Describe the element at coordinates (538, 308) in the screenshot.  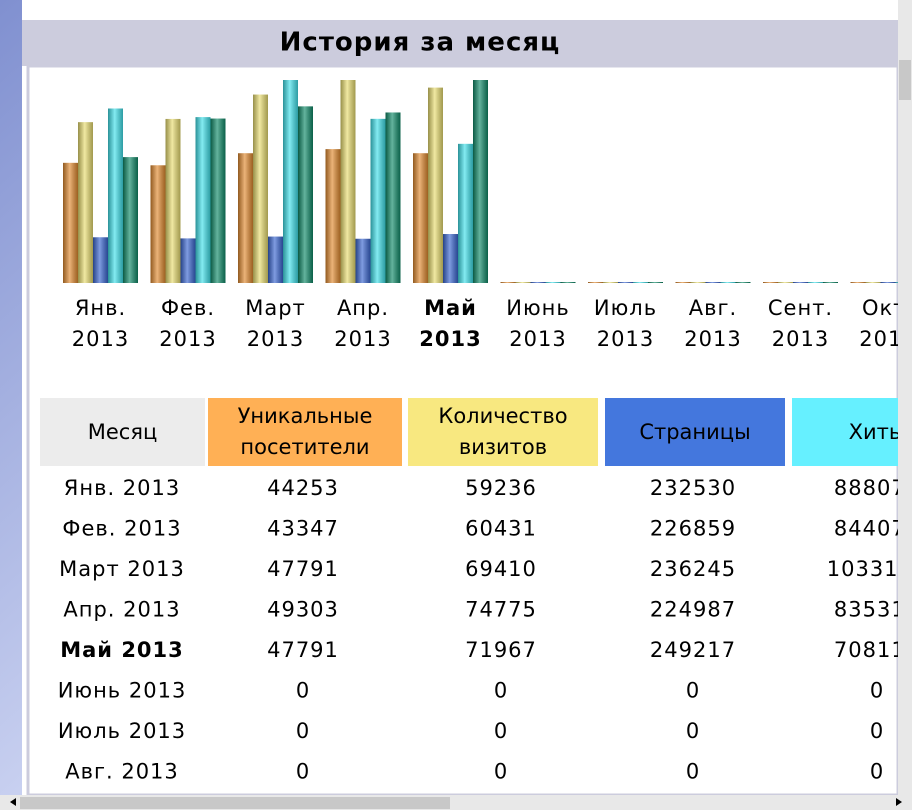
I see `month-label: Июнь` at that location.